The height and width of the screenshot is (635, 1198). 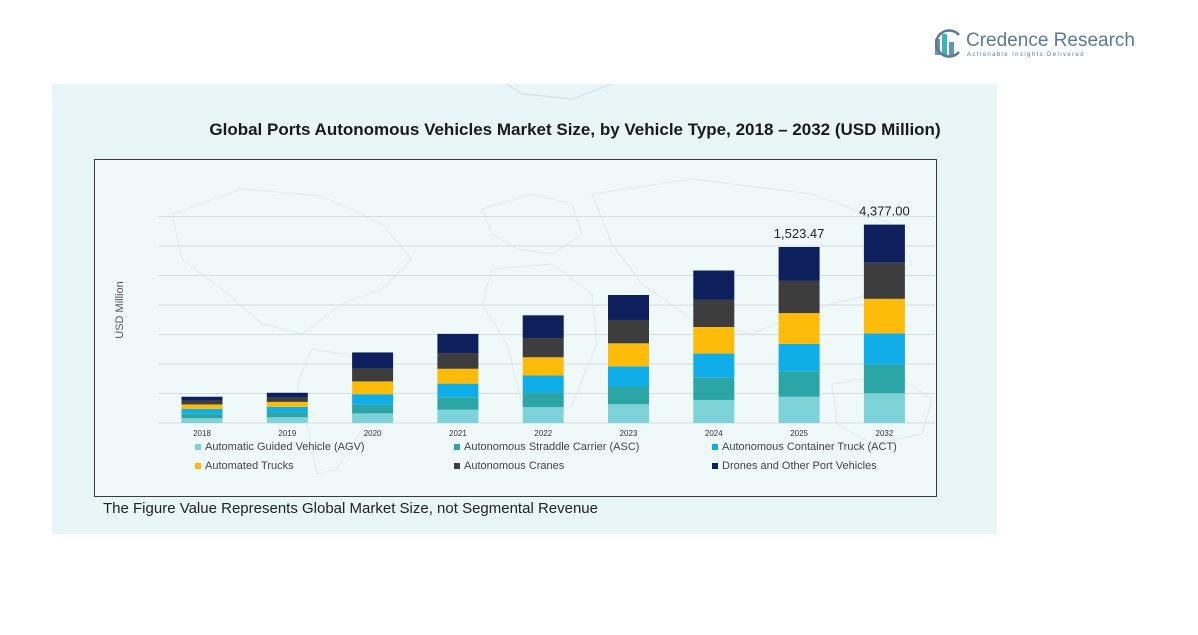 What do you see at coordinates (1026, 55) in the screenshot?
I see `logo-tagline: Actionable Insights Delivered` at bounding box center [1026, 55].